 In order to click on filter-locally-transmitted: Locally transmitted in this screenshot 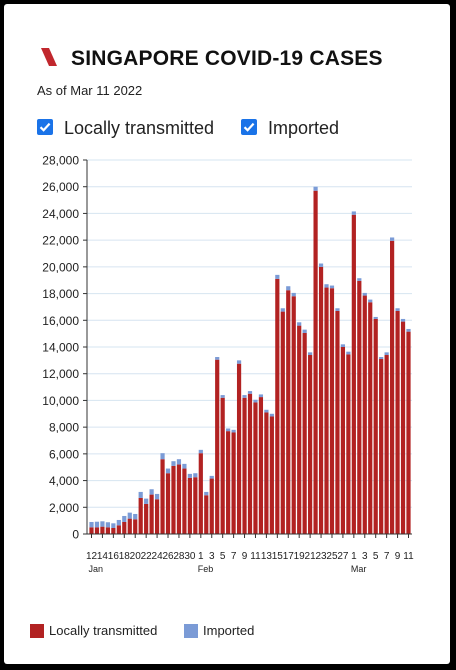, I will do `click(137, 128)`.